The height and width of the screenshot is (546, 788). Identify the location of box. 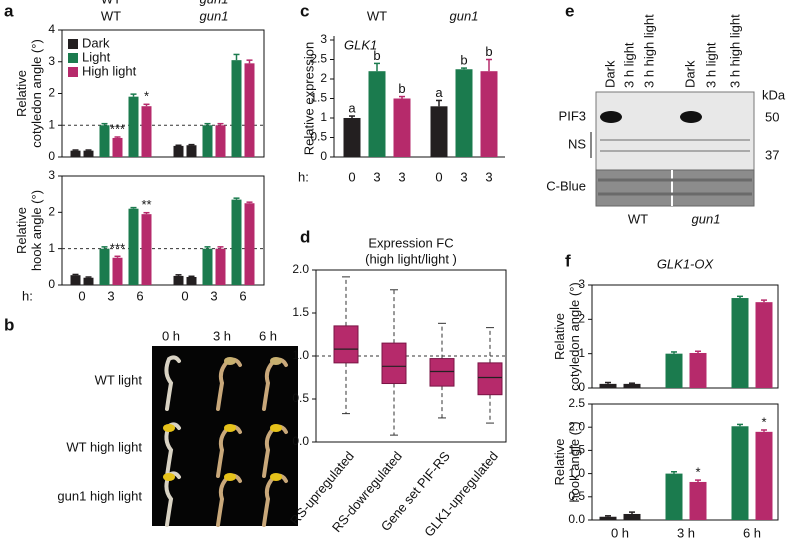
(490, 379).